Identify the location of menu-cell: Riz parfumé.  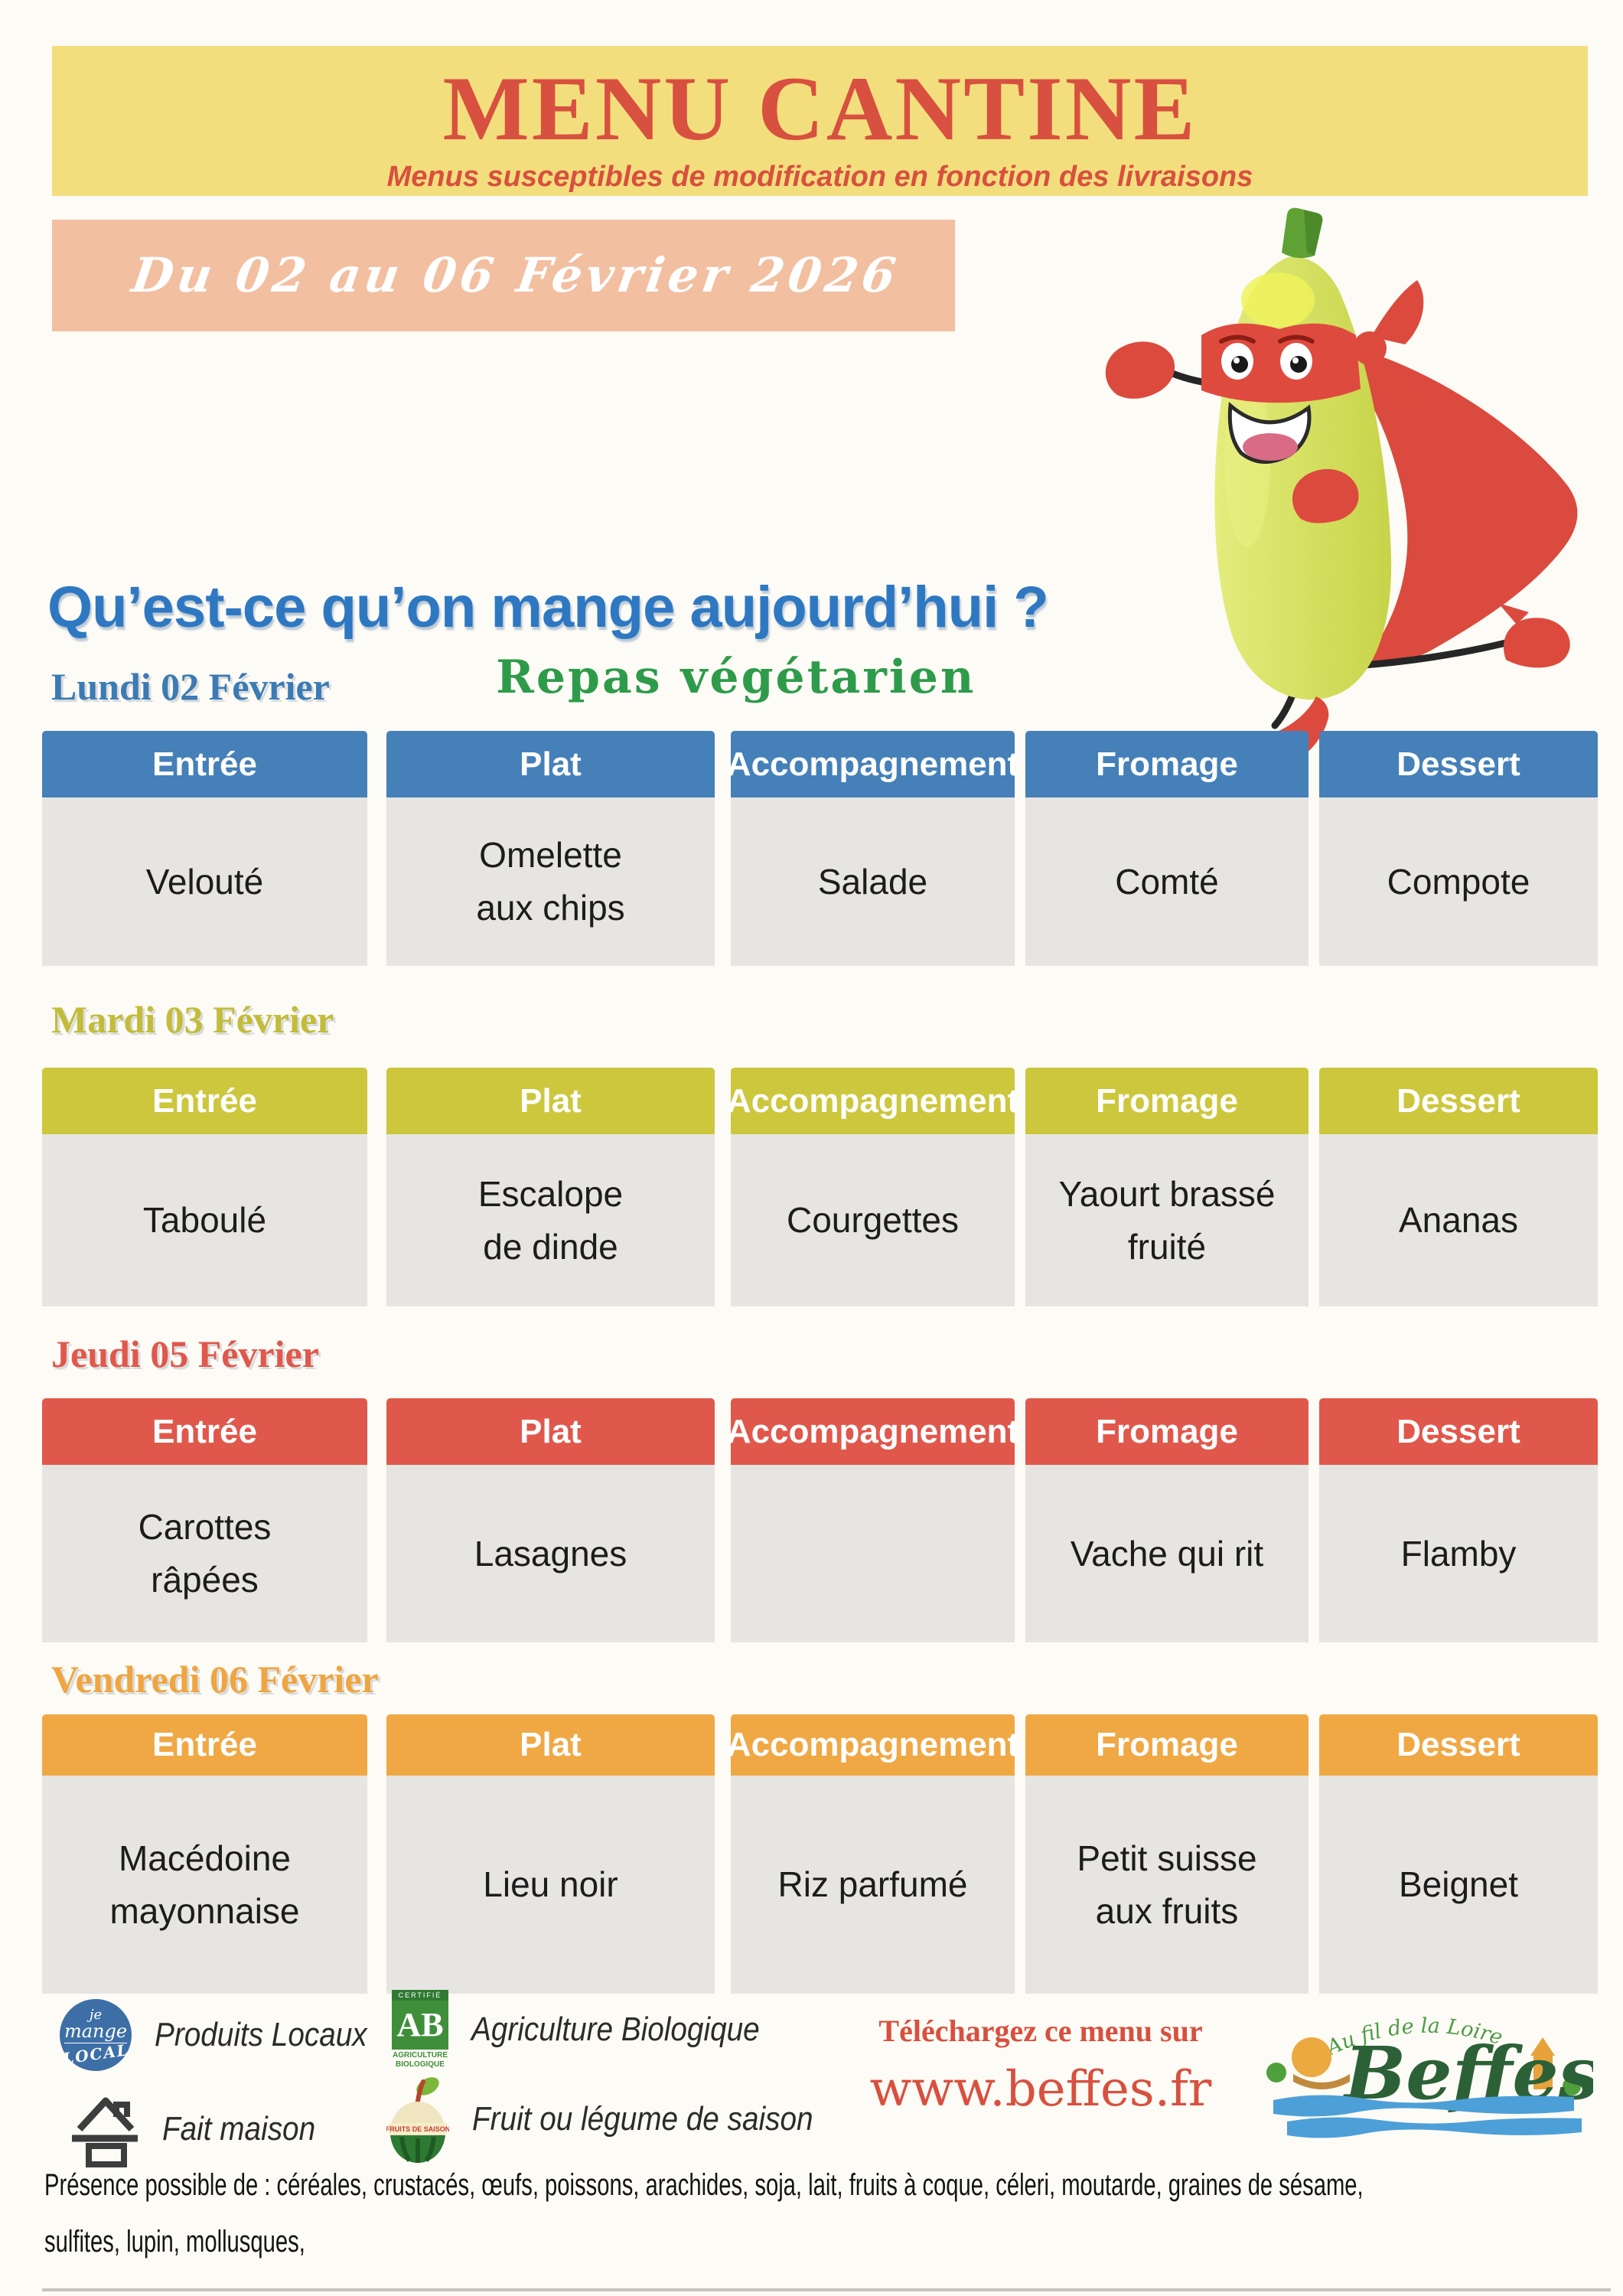
(873, 1885).